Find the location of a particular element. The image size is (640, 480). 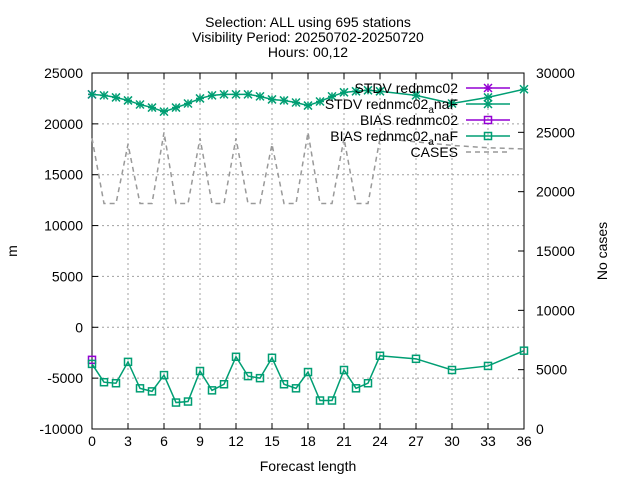

x-tick-label: 15 is located at coordinates (272, 441).